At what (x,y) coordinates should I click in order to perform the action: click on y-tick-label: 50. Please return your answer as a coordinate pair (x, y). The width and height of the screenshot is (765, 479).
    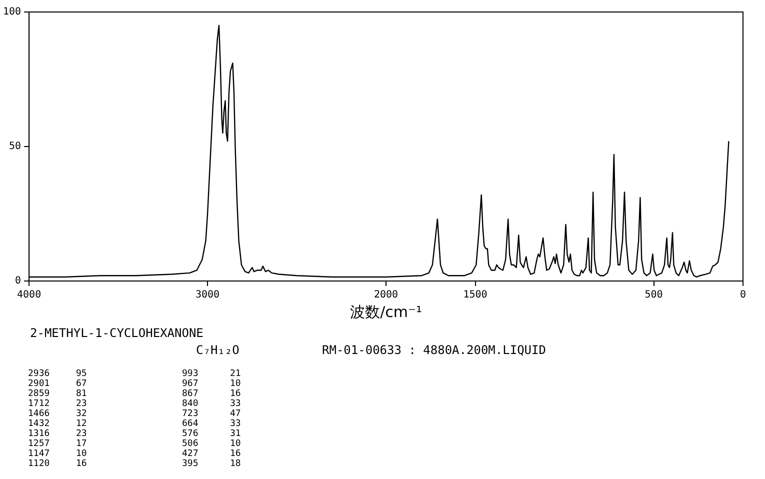
    Looking at the image, I should click on (15, 146).